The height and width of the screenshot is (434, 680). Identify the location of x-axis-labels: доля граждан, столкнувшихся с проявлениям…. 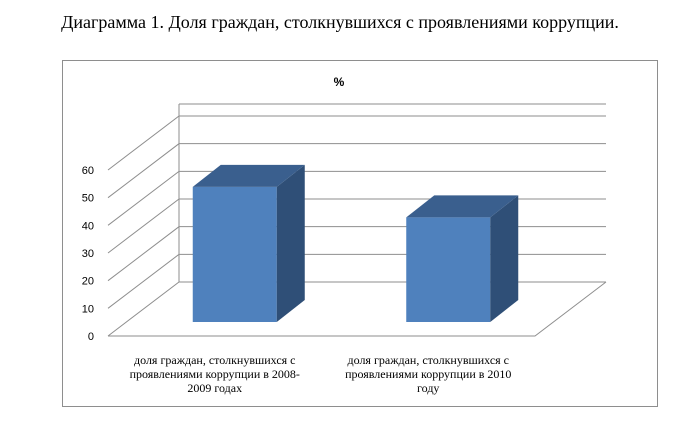
(321, 374).